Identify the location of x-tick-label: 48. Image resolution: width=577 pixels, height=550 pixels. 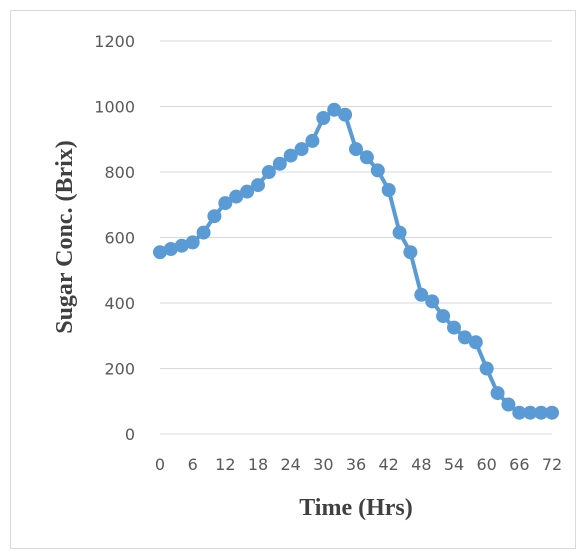
(421, 464).